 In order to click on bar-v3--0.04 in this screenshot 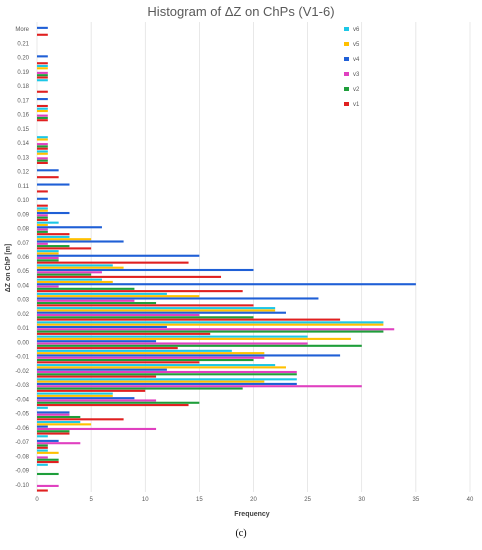, I will do `click(97, 400)`.